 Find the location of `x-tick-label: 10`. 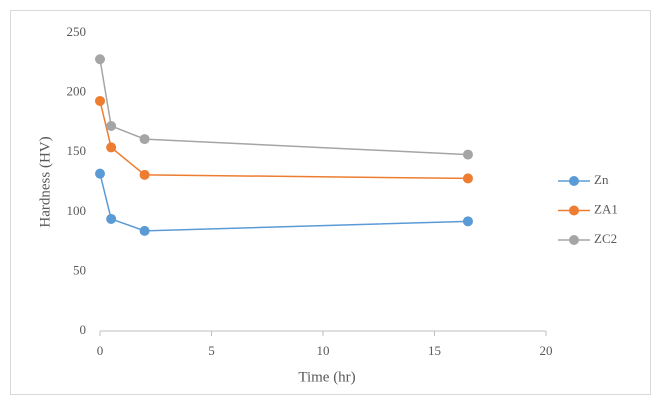

x-tick-label: 10 is located at coordinates (323, 350).